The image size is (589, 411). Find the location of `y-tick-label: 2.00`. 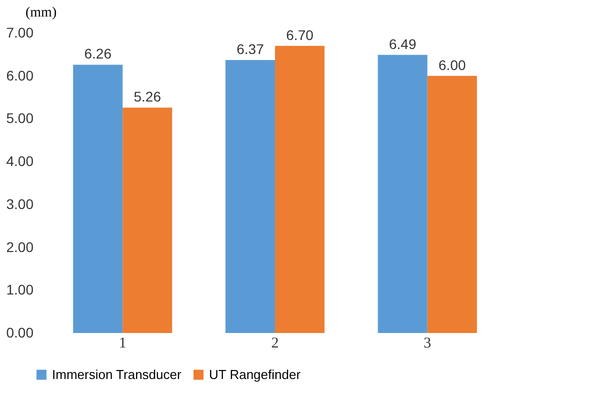

y-tick-label: 2.00 is located at coordinates (20, 246).